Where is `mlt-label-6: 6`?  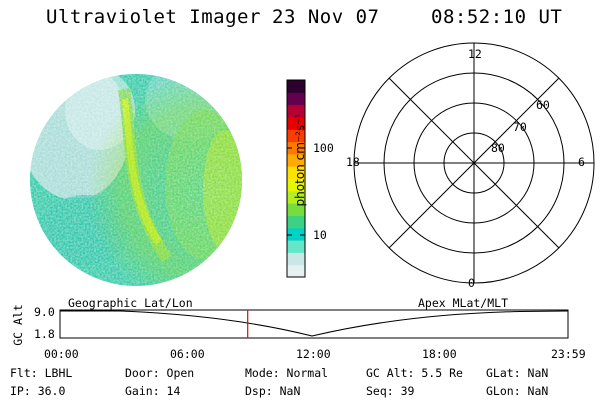
mlt-label-6: 6 is located at coordinates (581, 162).